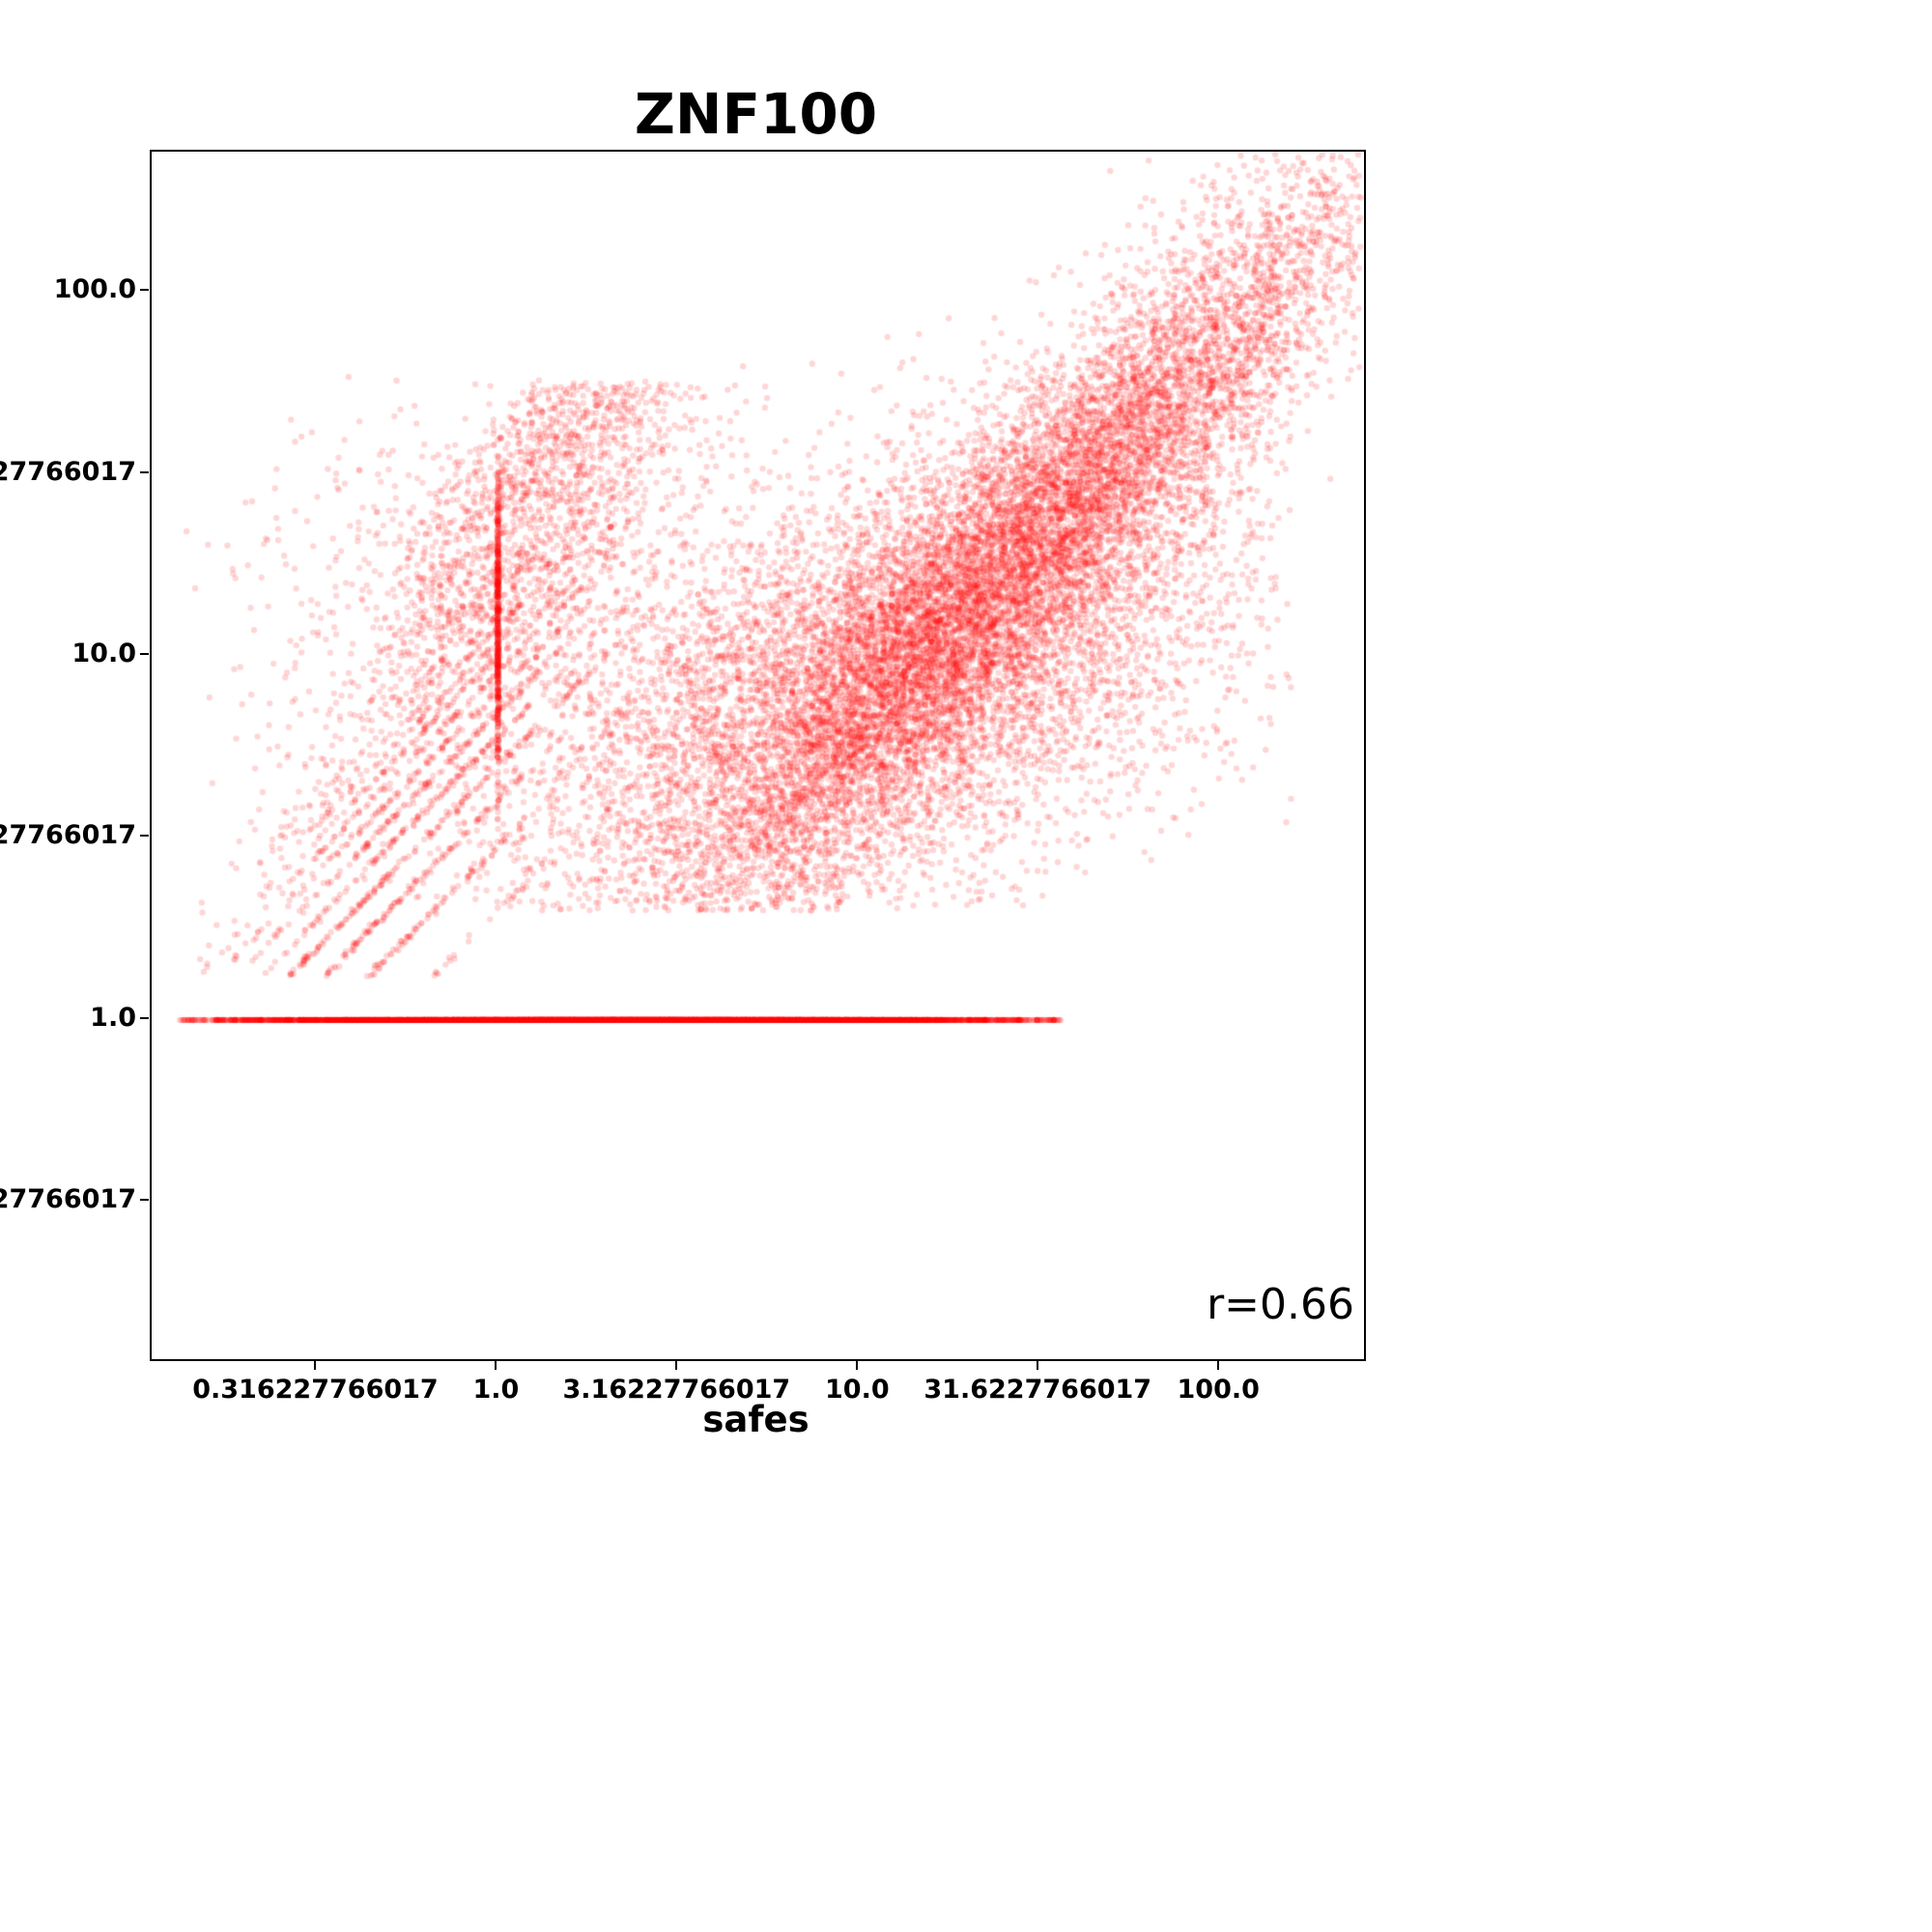 The height and width of the screenshot is (1932, 1932). I want to click on y-tick-label: 100.0, so click(94, 289).